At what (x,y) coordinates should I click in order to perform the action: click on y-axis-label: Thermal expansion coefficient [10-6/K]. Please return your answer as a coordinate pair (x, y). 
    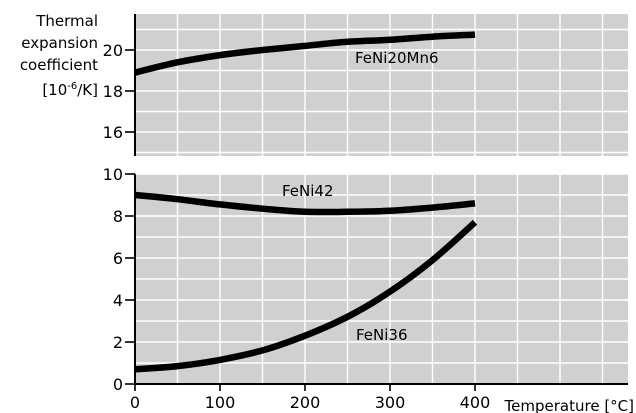
    Looking at the image, I should click on (49, 55).